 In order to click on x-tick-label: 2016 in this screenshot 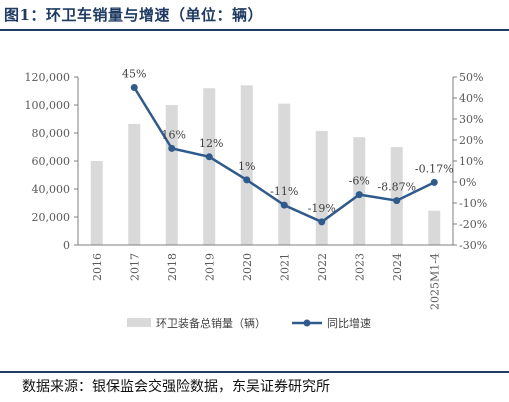, I will do `click(97, 267)`.